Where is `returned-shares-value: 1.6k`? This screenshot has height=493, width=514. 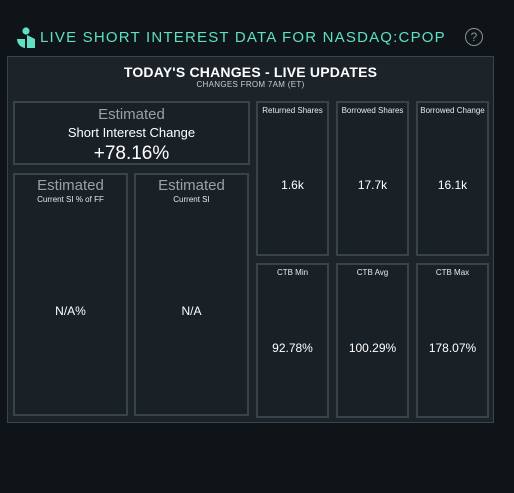 returned-shares-value: 1.6k is located at coordinates (292, 185).